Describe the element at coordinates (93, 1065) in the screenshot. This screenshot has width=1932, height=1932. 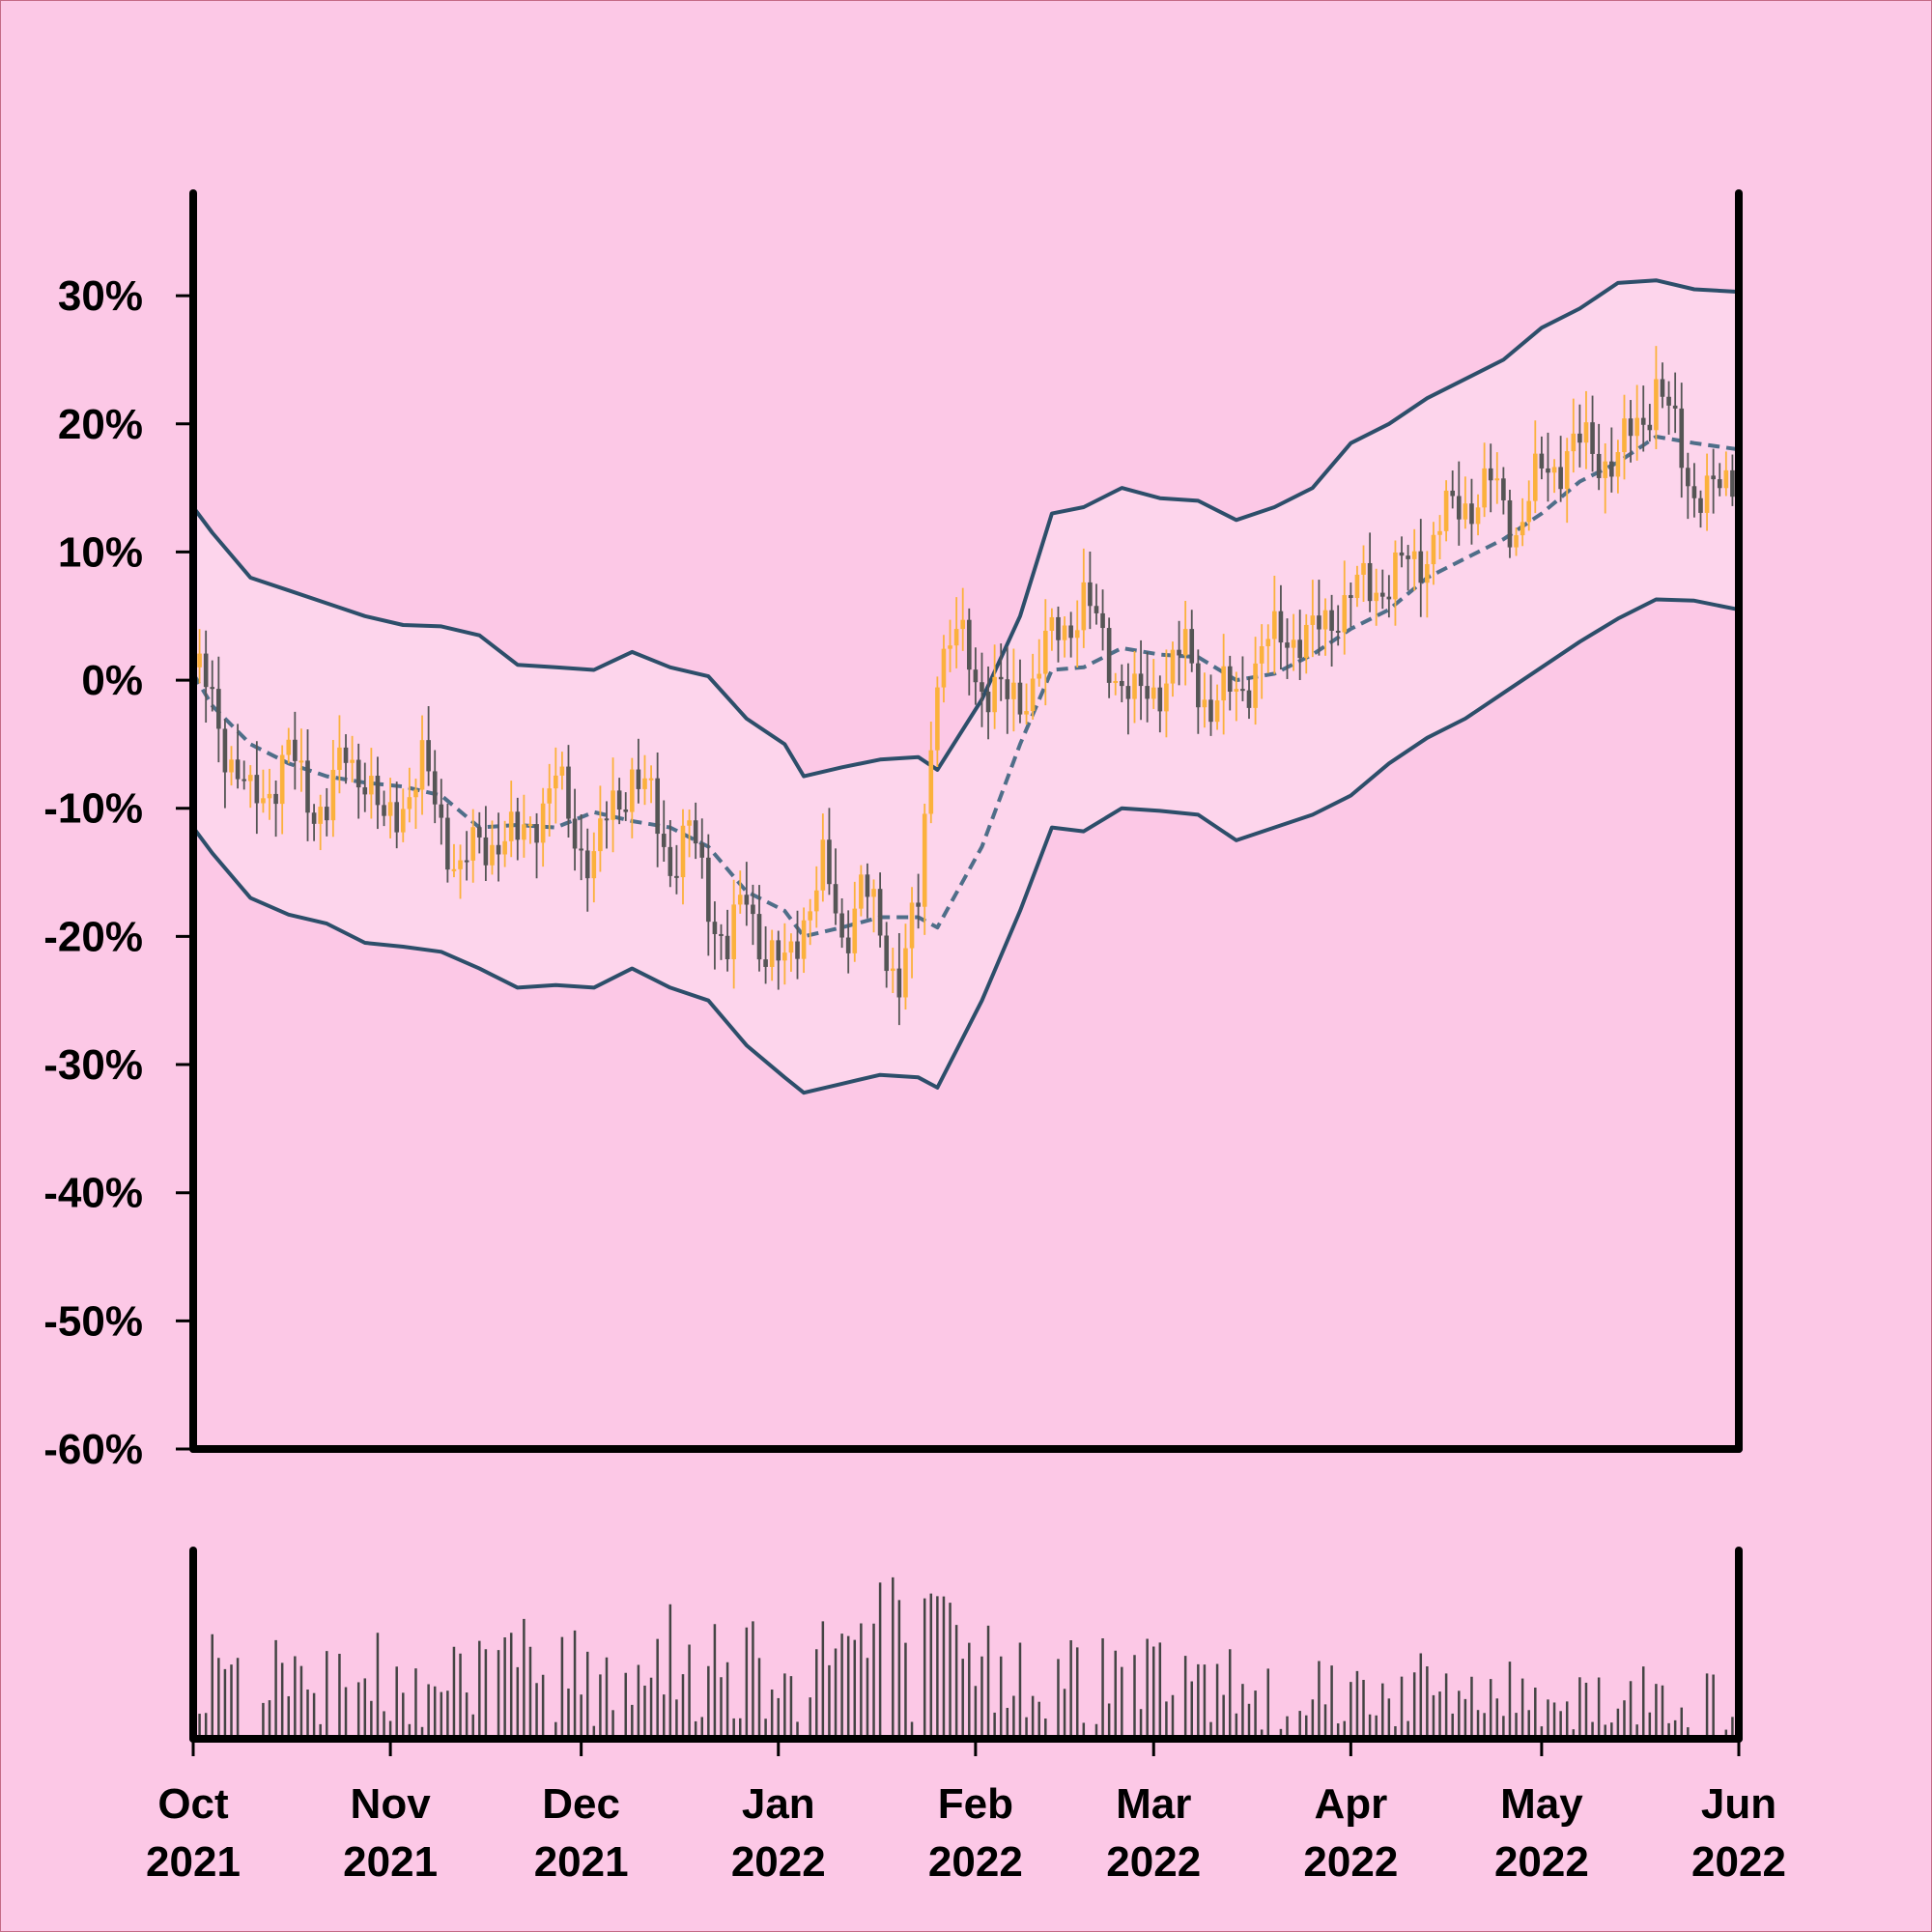
I see `y-tick-label: -30%` at that location.